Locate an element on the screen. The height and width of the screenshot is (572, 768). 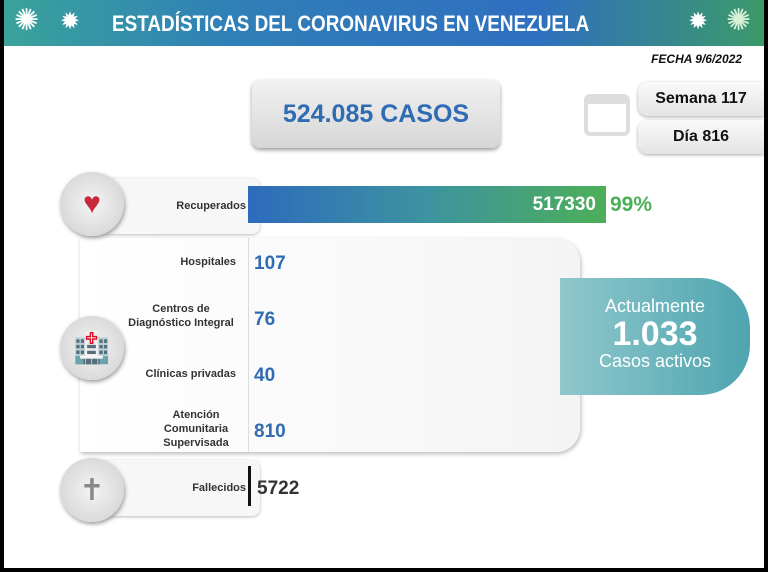
care-value: 810 is located at coordinates (270, 431).